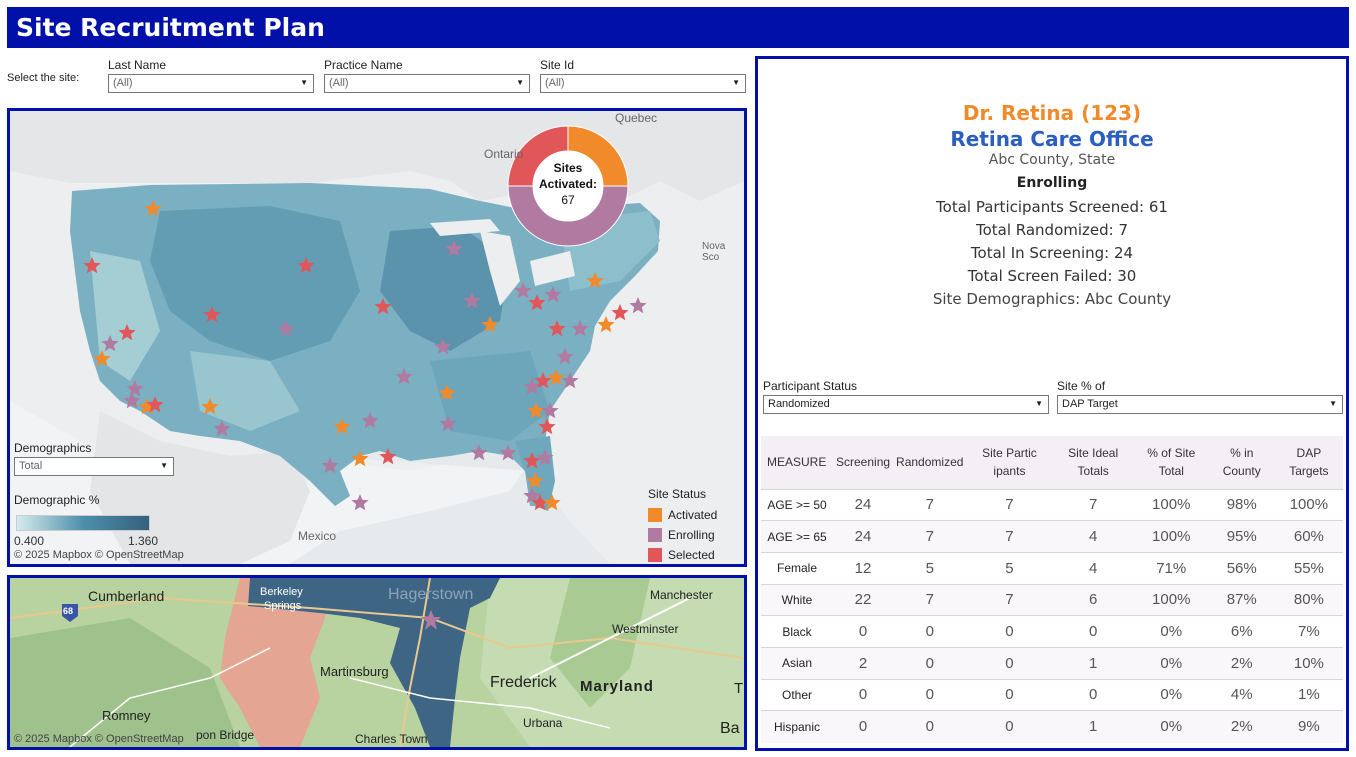  What do you see at coordinates (863, 663) in the screenshot?
I see `table-cell: 2` at bounding box center [863, 663].